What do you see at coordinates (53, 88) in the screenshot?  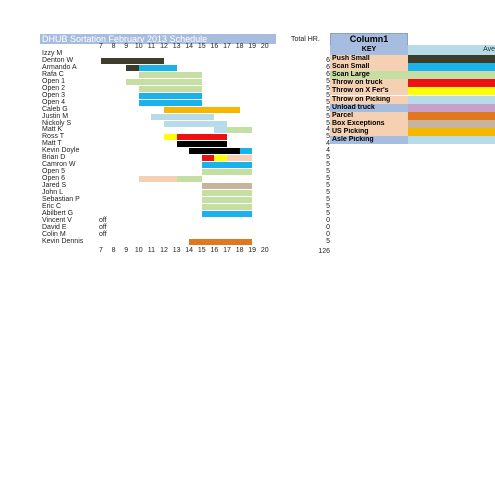 I see `employee-name: Open 2` at bounding box center [53, 88].